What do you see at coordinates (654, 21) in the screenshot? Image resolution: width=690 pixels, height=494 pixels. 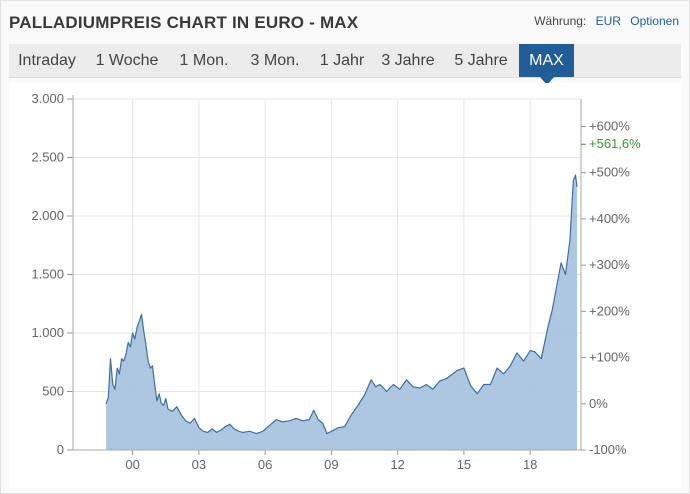 I see `options-link: Optionen` at bounding box center [654, 21].